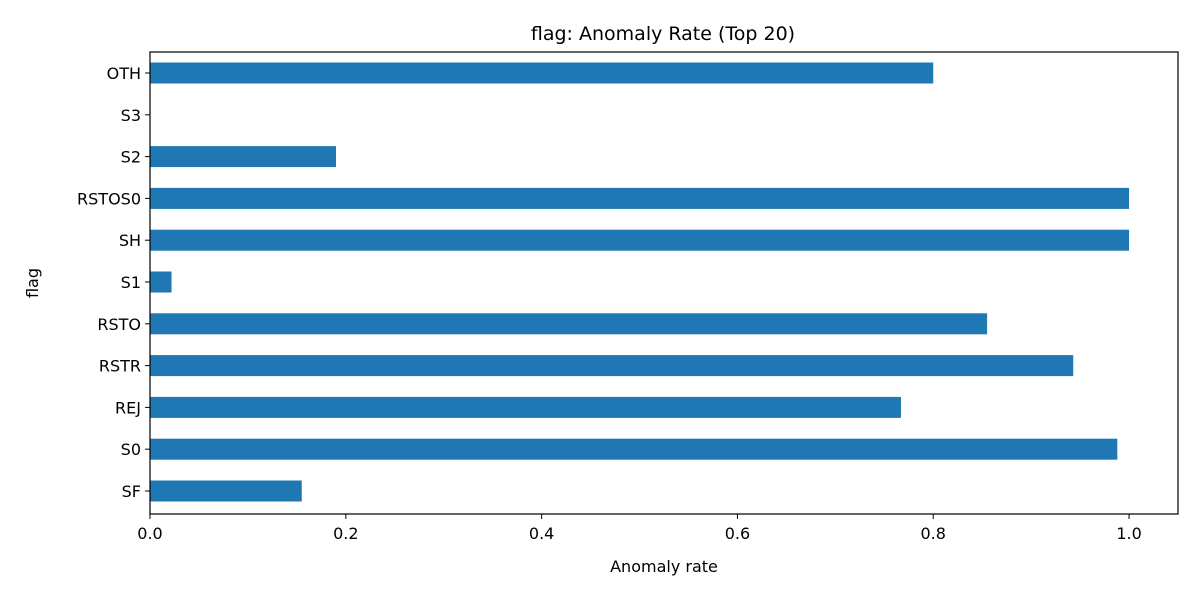 The height and width of the screenshot is (604, 1200). I want to click on x-axis-label: Anomaly rate, so click(664, 566).